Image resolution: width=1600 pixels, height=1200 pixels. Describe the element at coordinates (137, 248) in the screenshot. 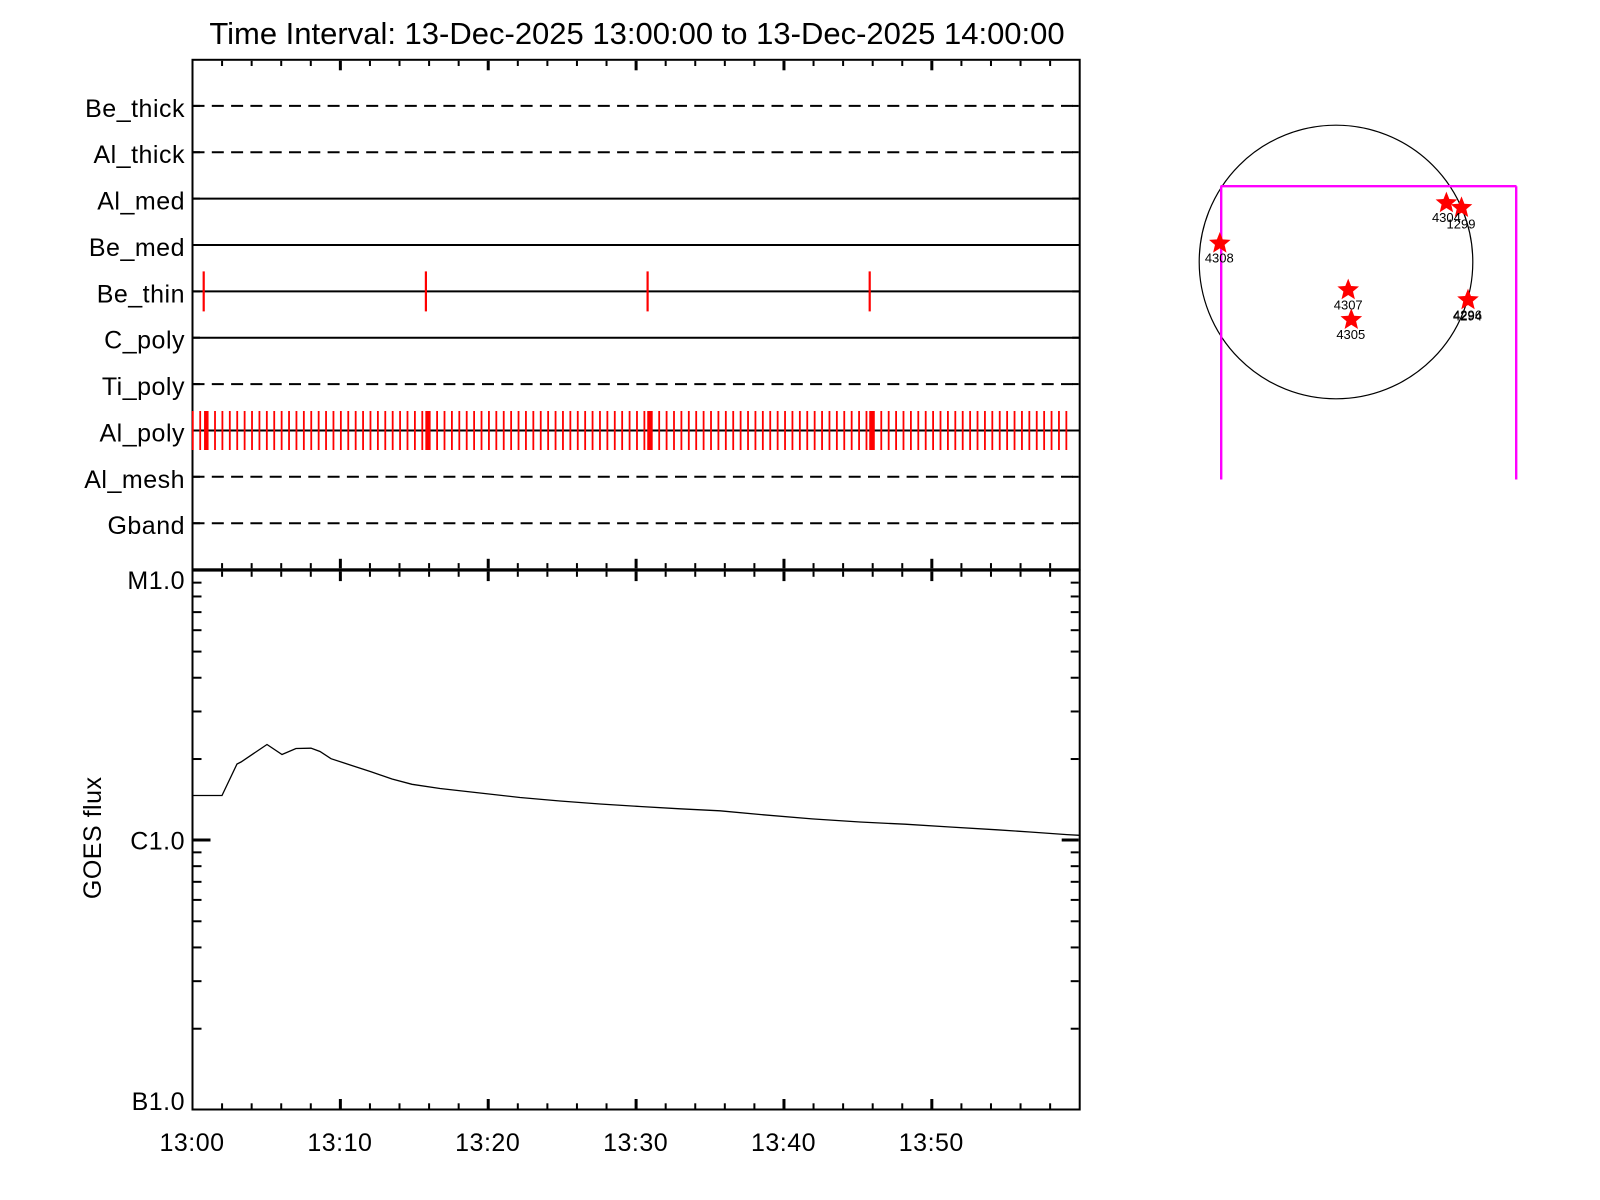

I see `svg-text: Be_med` at that location.